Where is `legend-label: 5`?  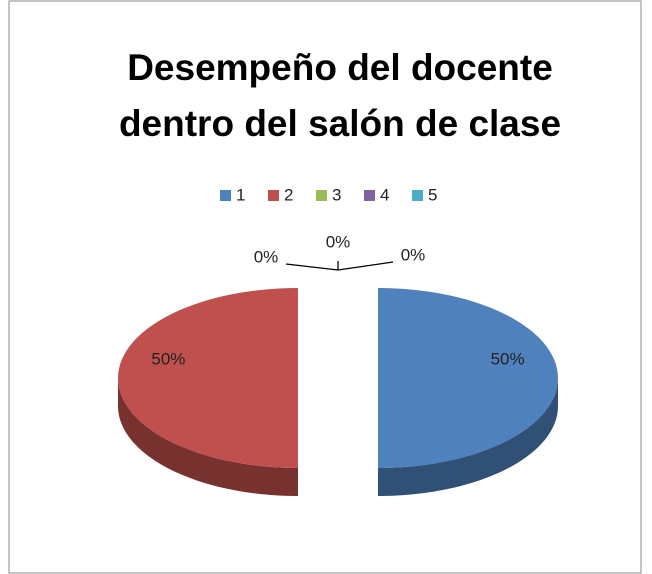
legend-label: 5 is located at coordinates (432, 194).